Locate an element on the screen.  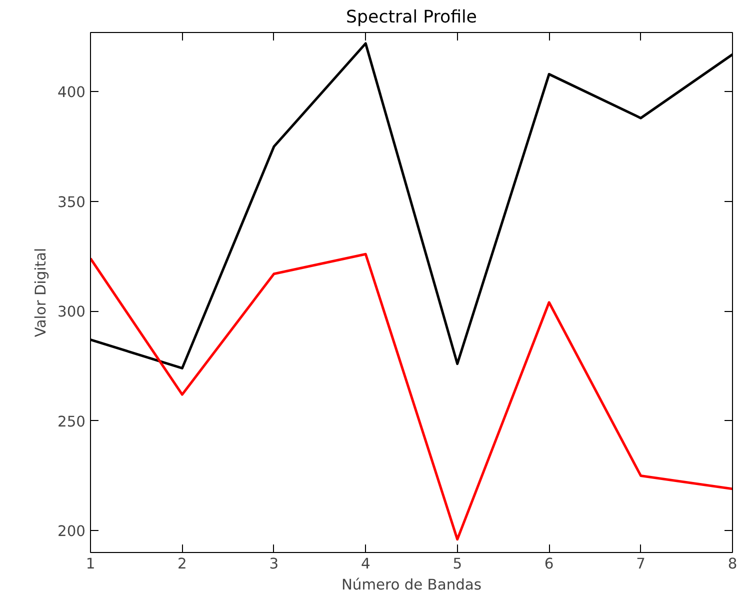
x-tick-label: 8 is located at coordinates (733, 564).